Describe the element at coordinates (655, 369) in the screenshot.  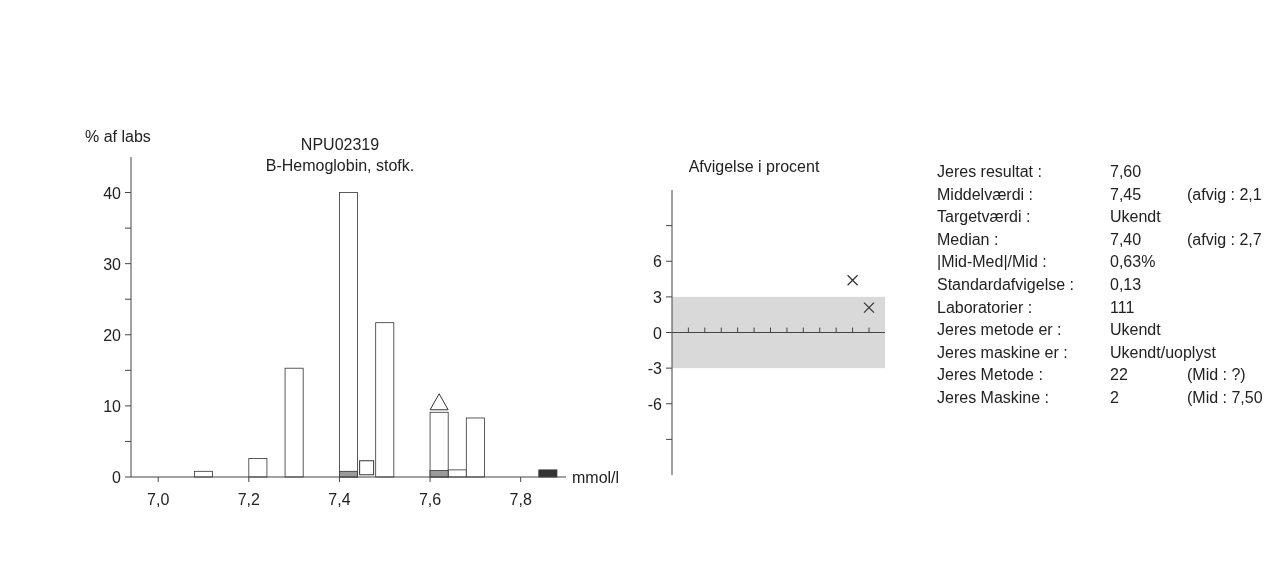
I see `y-tick-label: -3` at that location.